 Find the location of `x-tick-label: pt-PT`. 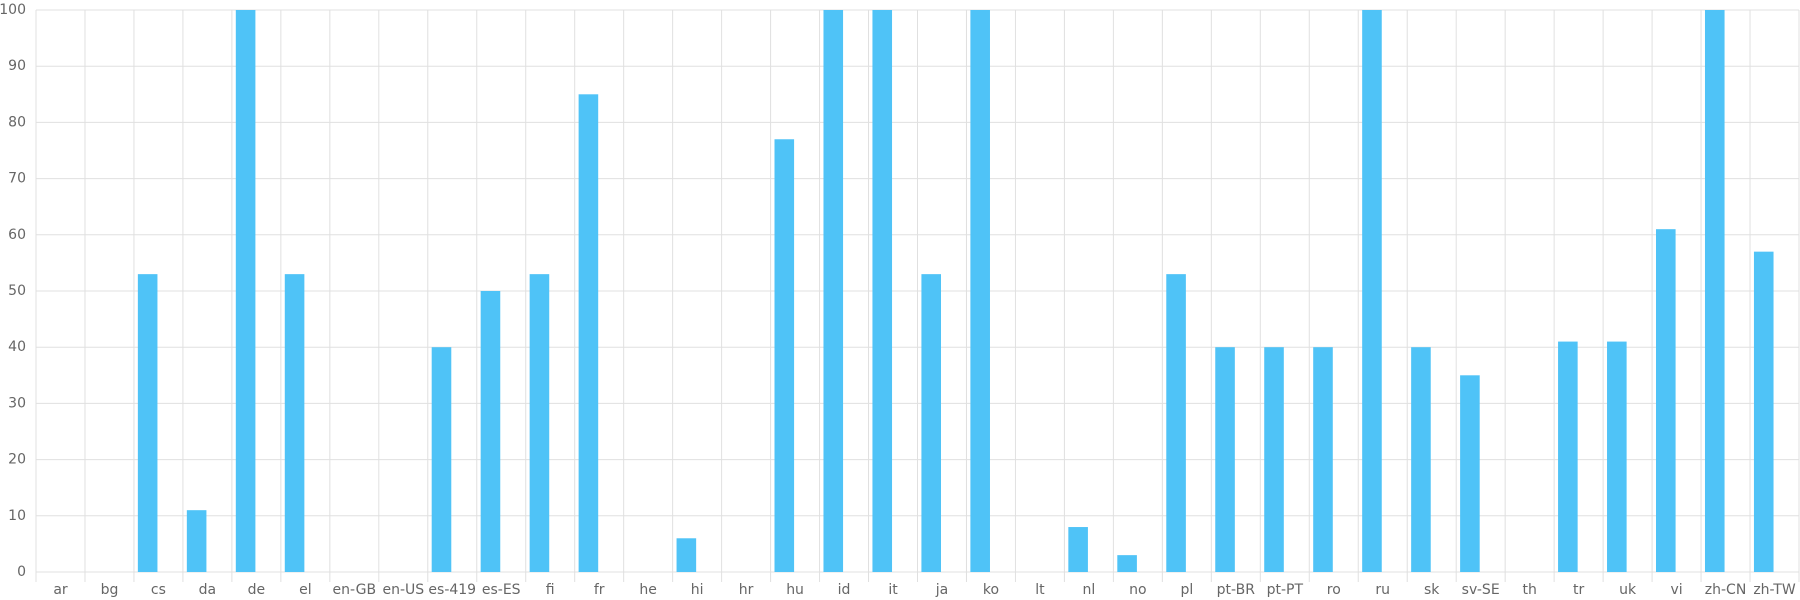

x-tick-label: pt-PT is located at coordinates (1285, 590).